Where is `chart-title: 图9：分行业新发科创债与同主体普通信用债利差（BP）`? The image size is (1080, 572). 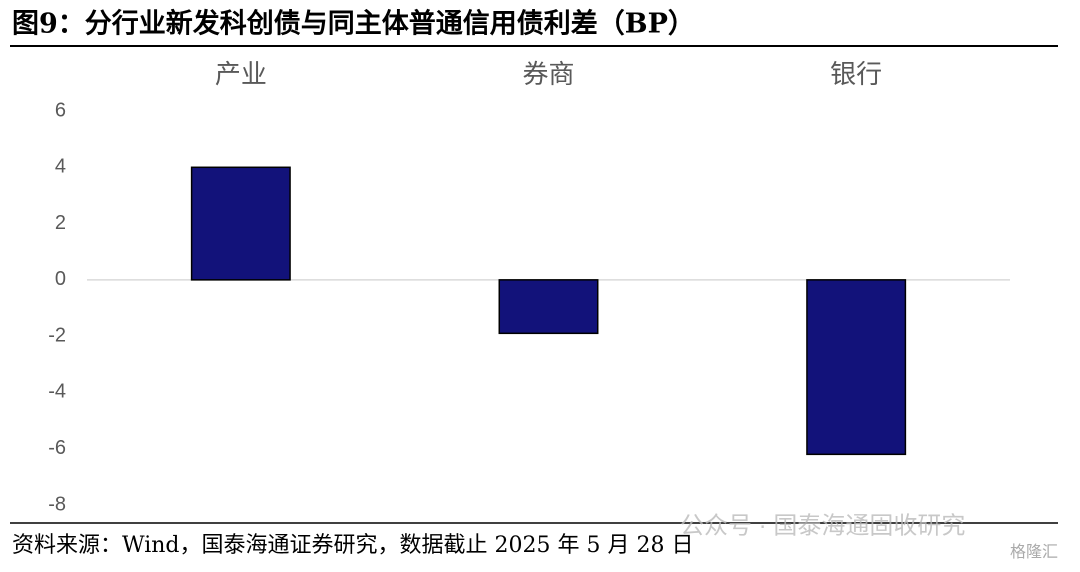 chart-title: 图9：分行业新发科创债与同主体普通信用债利差（BP） is located at coordinates (353, 24).